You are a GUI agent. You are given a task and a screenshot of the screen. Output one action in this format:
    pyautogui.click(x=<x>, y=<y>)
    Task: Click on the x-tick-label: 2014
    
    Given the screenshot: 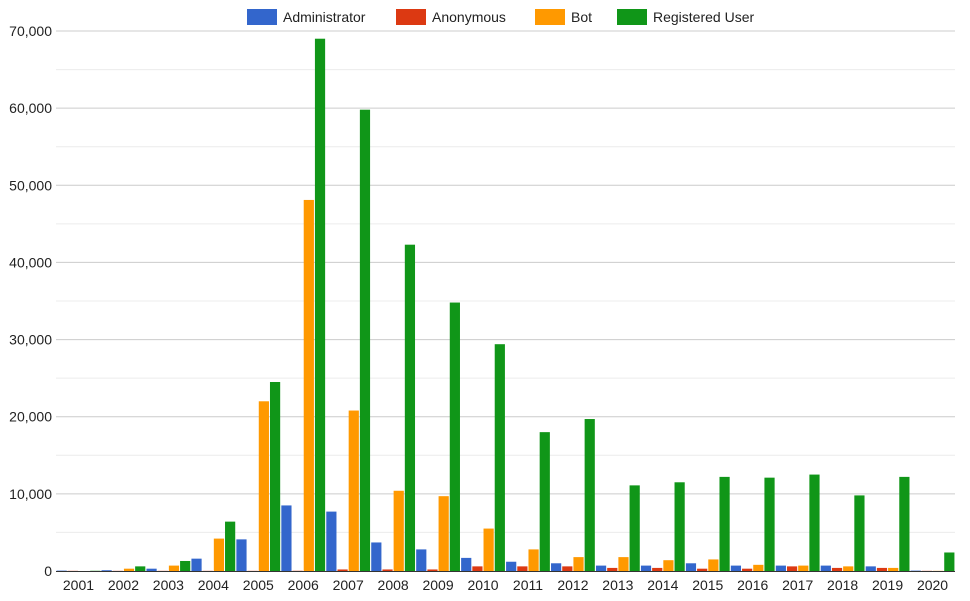 What is the action you would take?
    pyautogui.click(x=662, y=585)
    